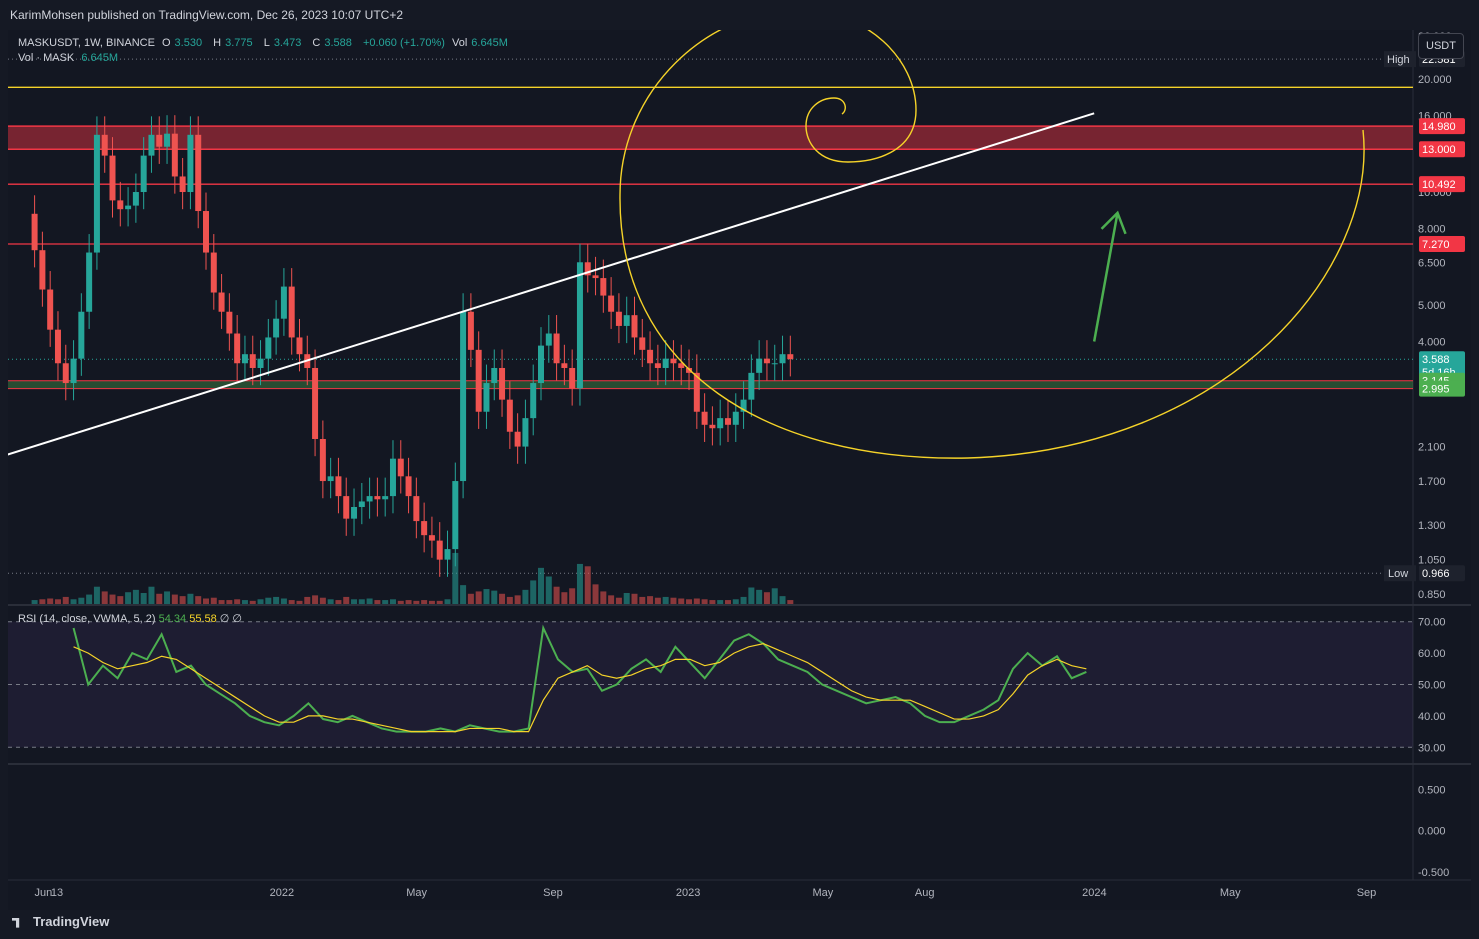  Describe the element at coordinates (925, 893) in the screenshot. I see `time-tick-label: Aug` at that location.